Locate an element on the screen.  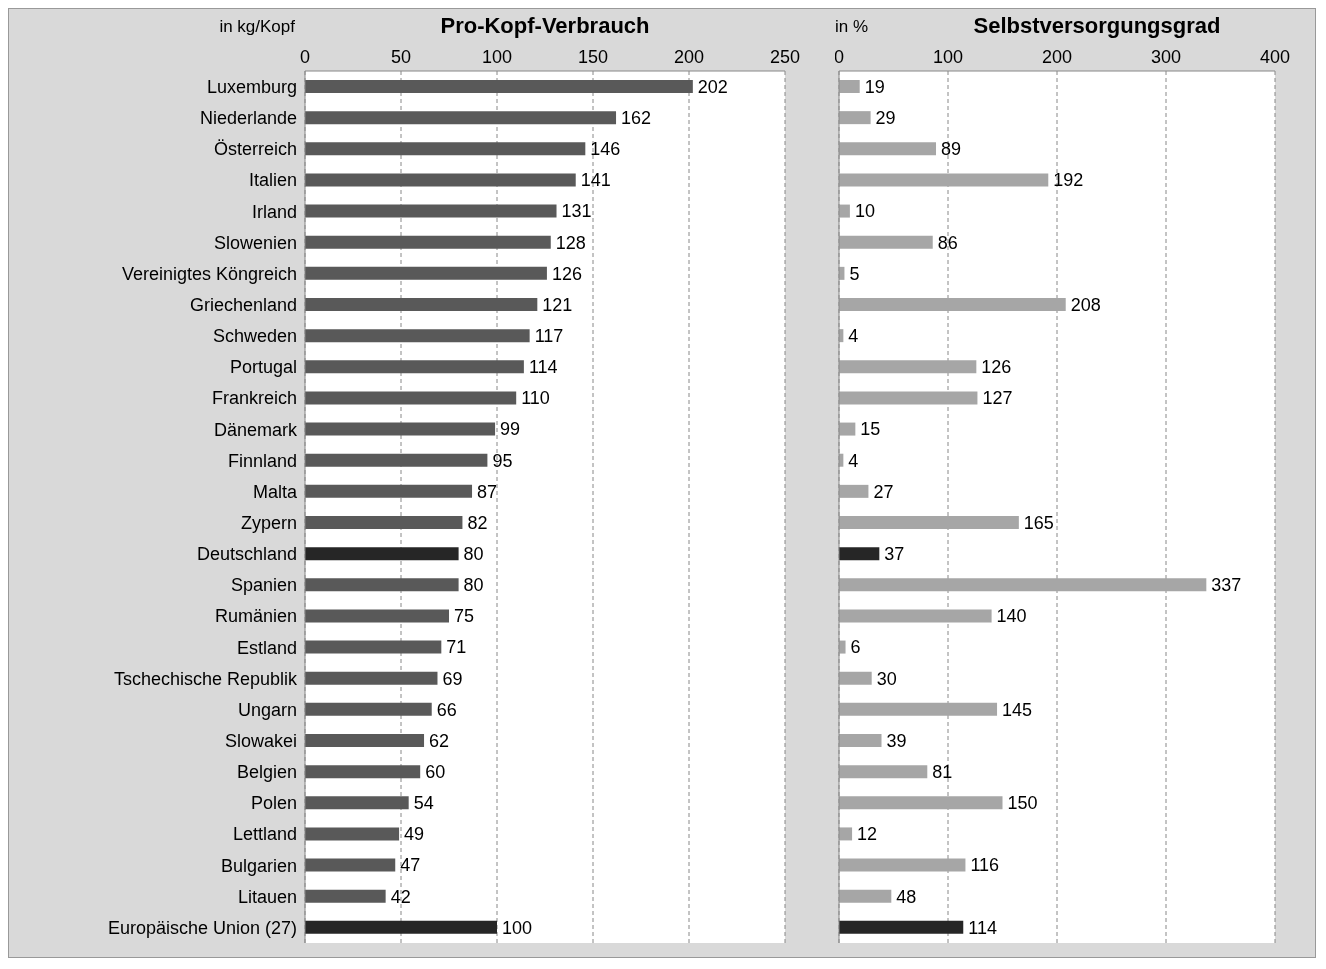
data-label: 110 is located at coordinates (535, 398).